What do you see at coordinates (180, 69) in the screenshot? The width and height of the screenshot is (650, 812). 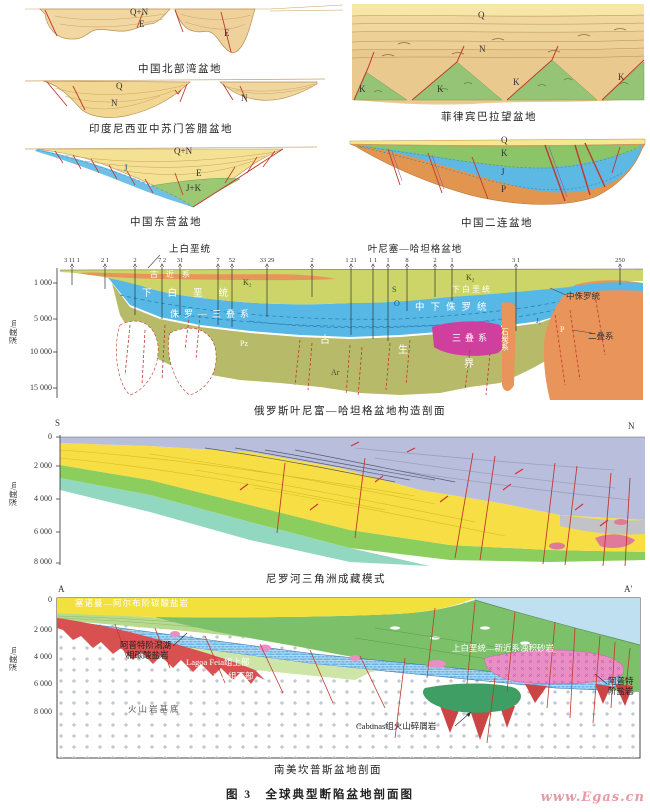 I see `beibuwan-caption: 中国北部湾盆地` at bounding box center [180, 69].